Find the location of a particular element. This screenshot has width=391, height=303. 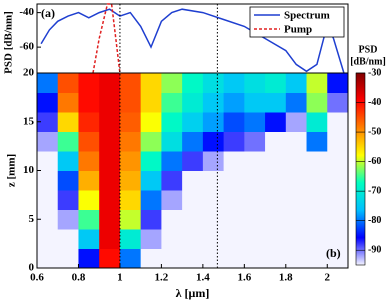

y-tick-label: 5 is located at coordinates (32, 219).